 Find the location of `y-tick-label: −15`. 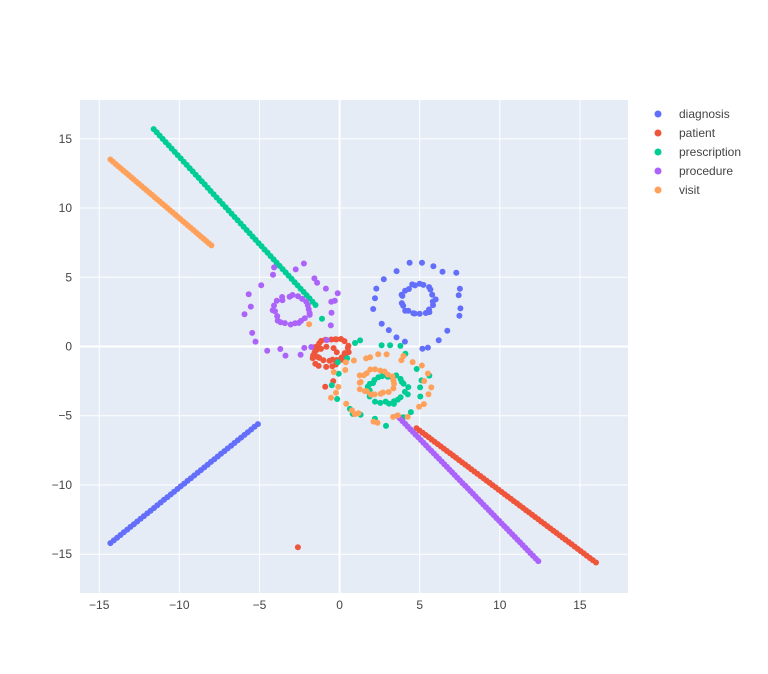

y-tick-label: −15 is located at coordinates (62, 554).